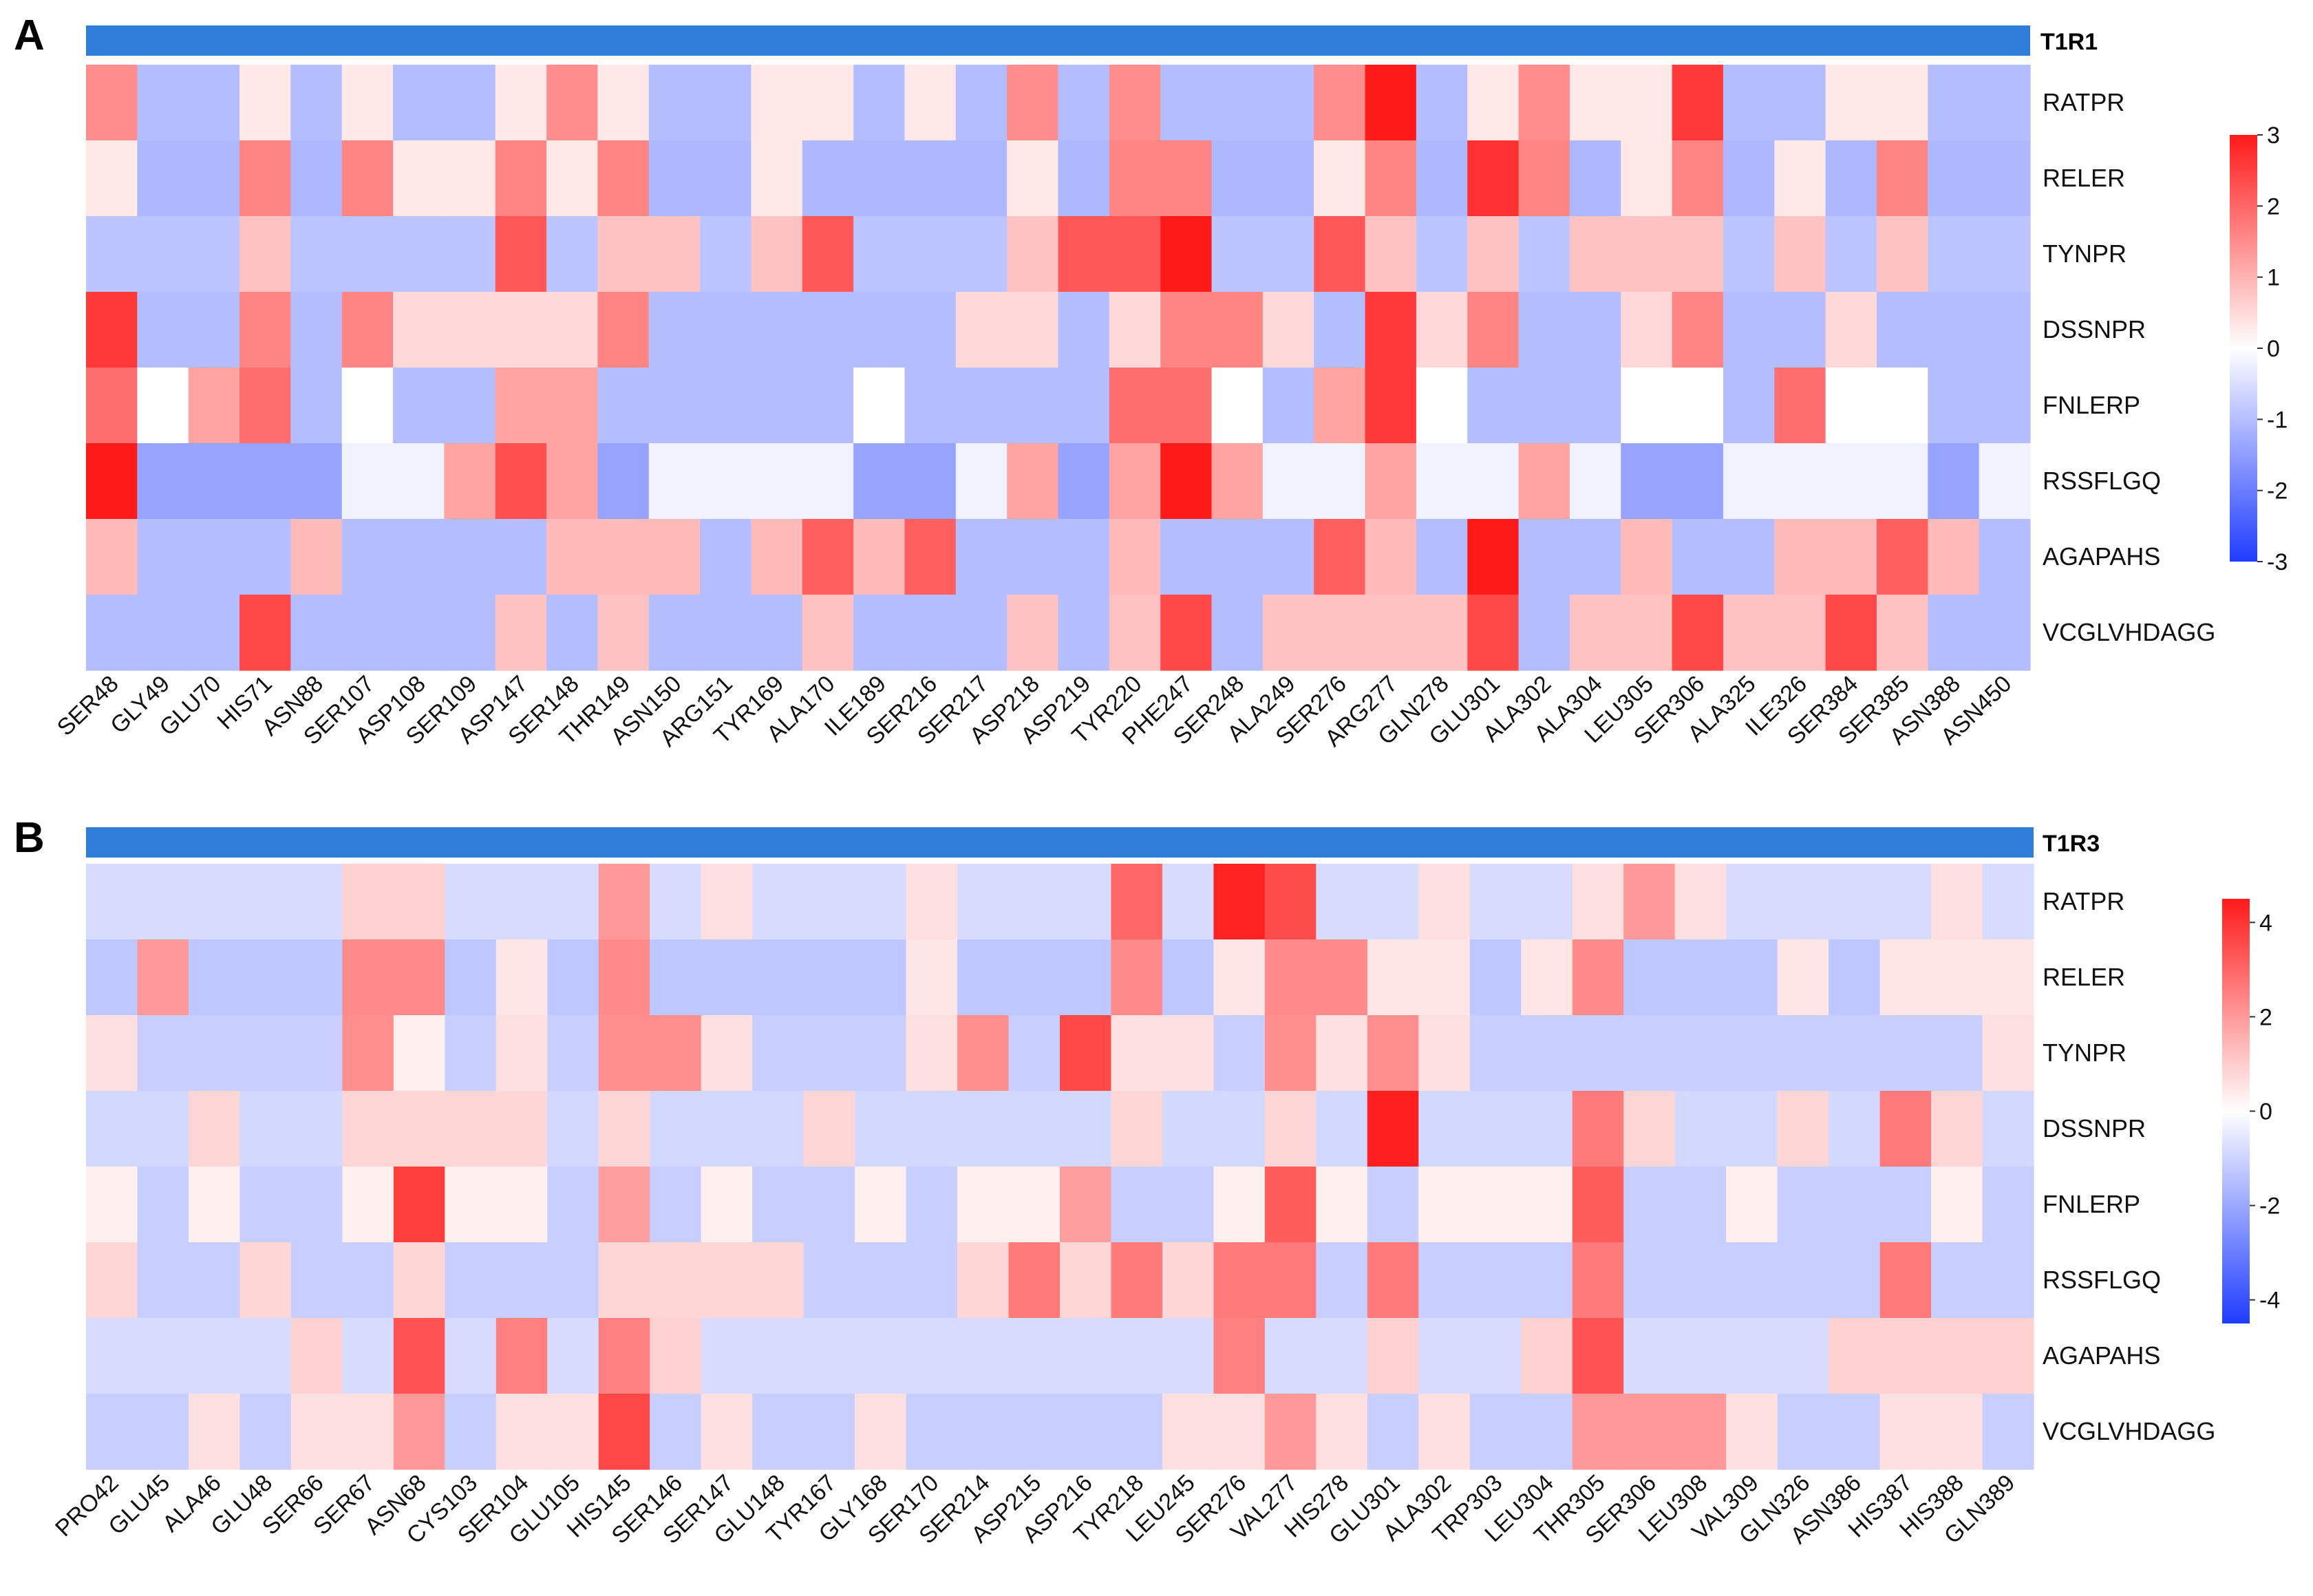 Image resolution: width=2313 pixels, height=1596 pixels. I want to click on heatmap-cell-rssflgq-glu301, so click(1393, 1280).